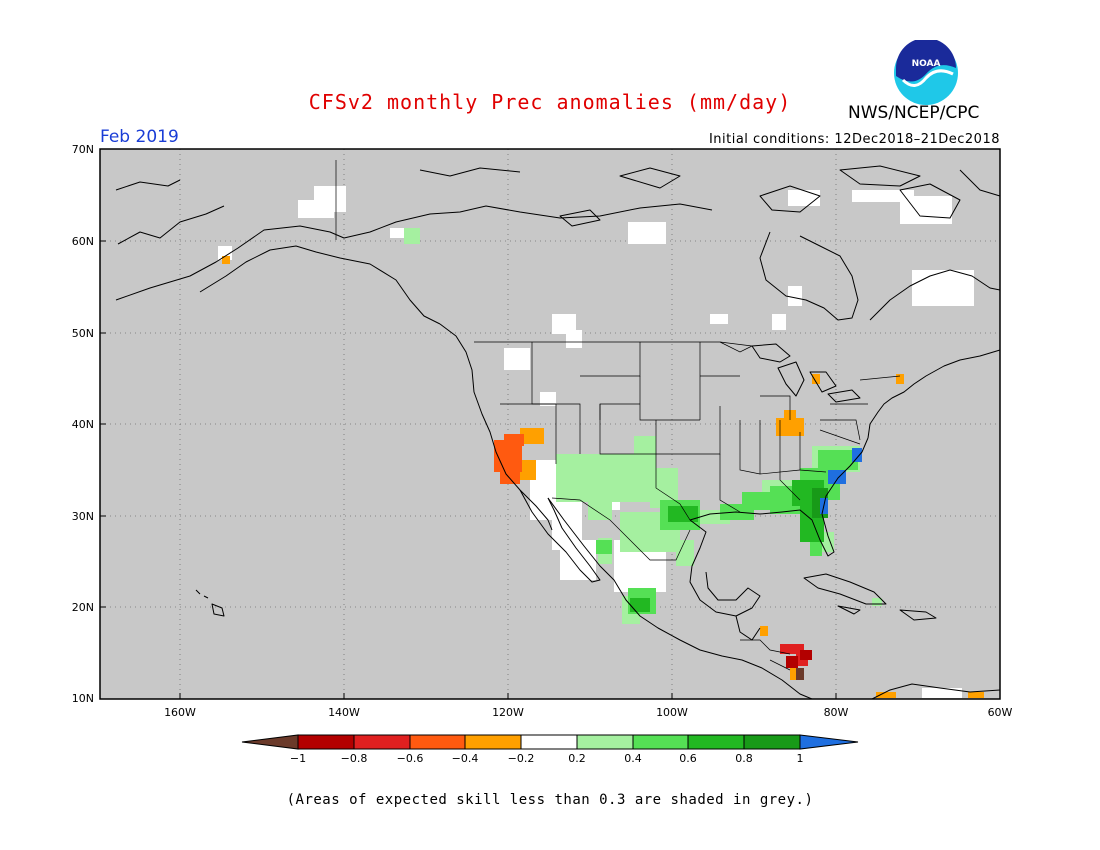  Describe the element at coordinates (180, 712) in the screenshot. I see `lon-label: 160W` at that location.